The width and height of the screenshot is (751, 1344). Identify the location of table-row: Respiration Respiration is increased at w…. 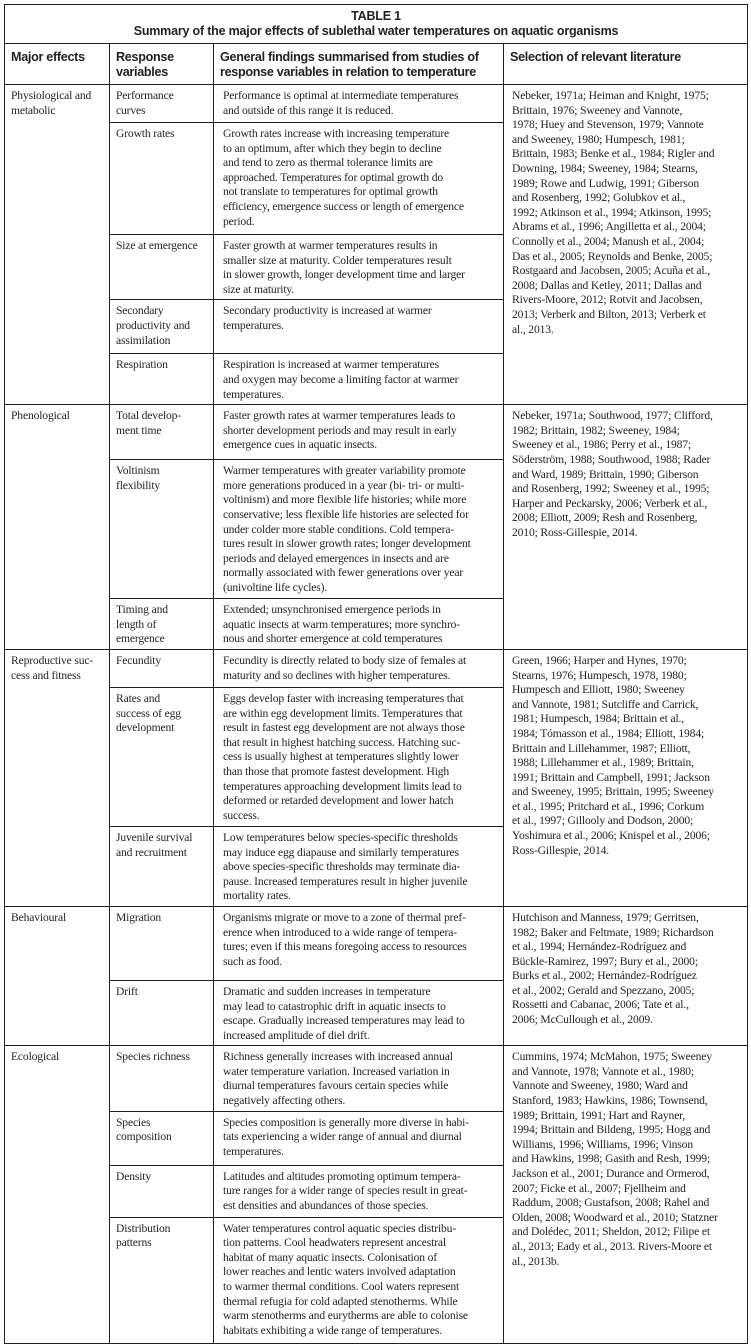
(376, 379).